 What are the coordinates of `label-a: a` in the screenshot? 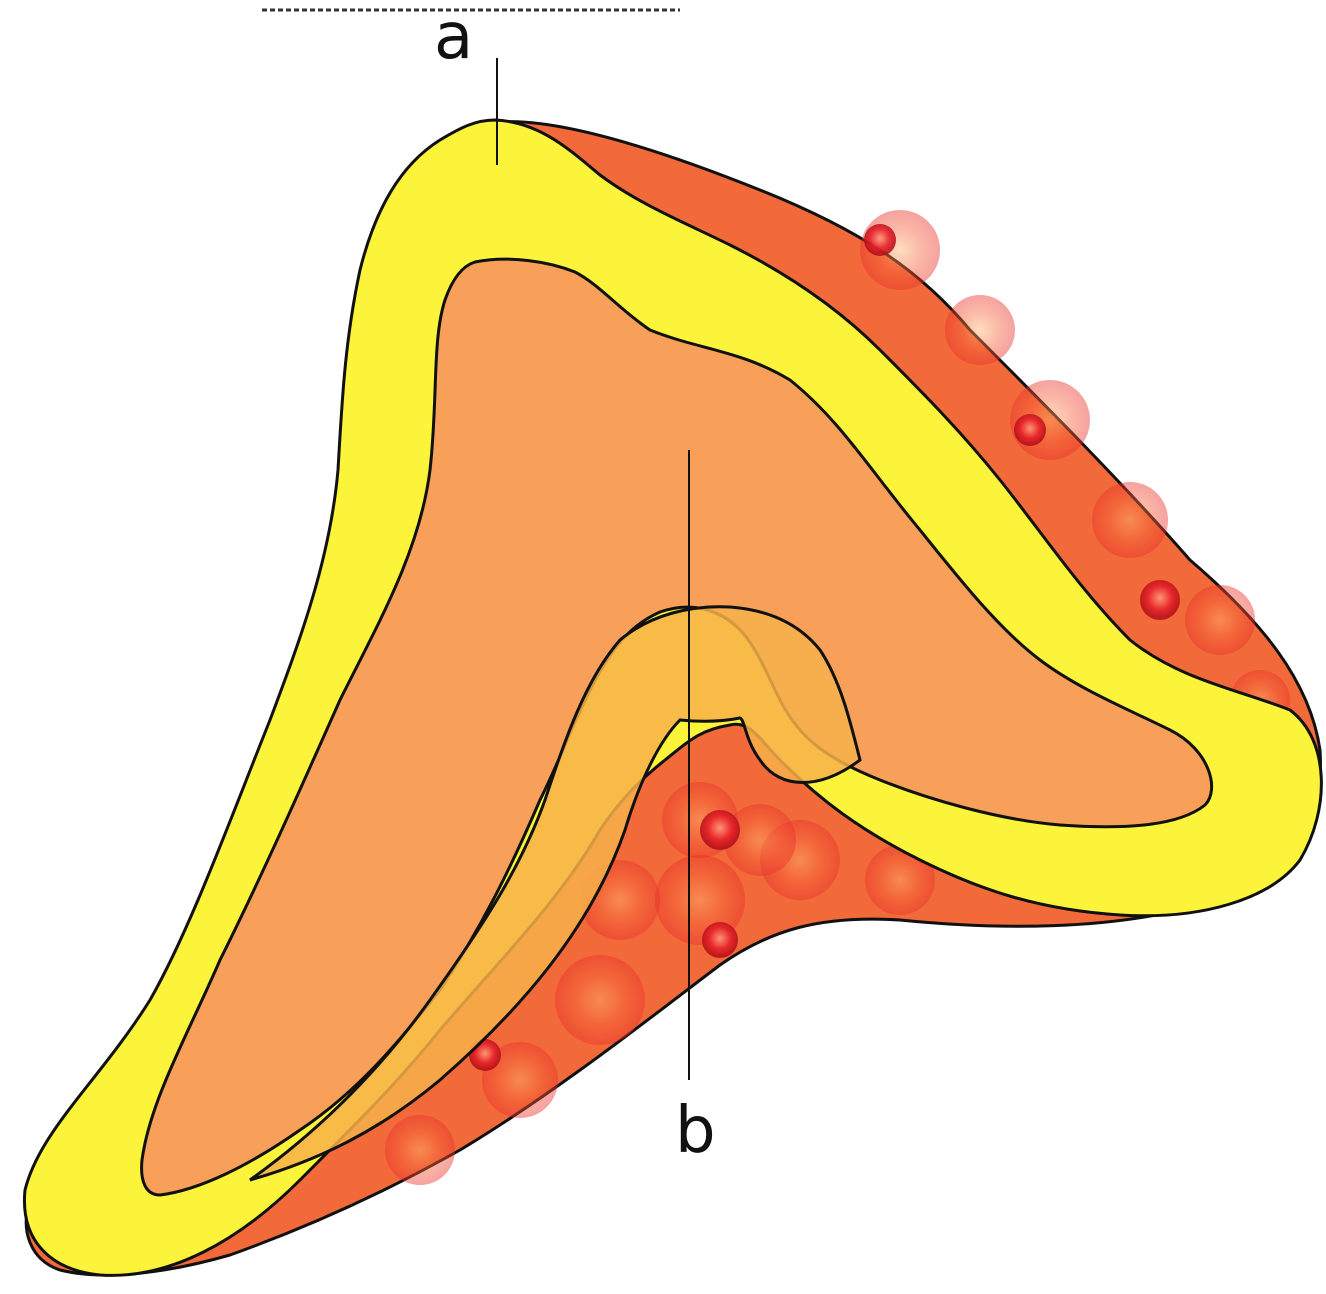 It's located at (453, 37).